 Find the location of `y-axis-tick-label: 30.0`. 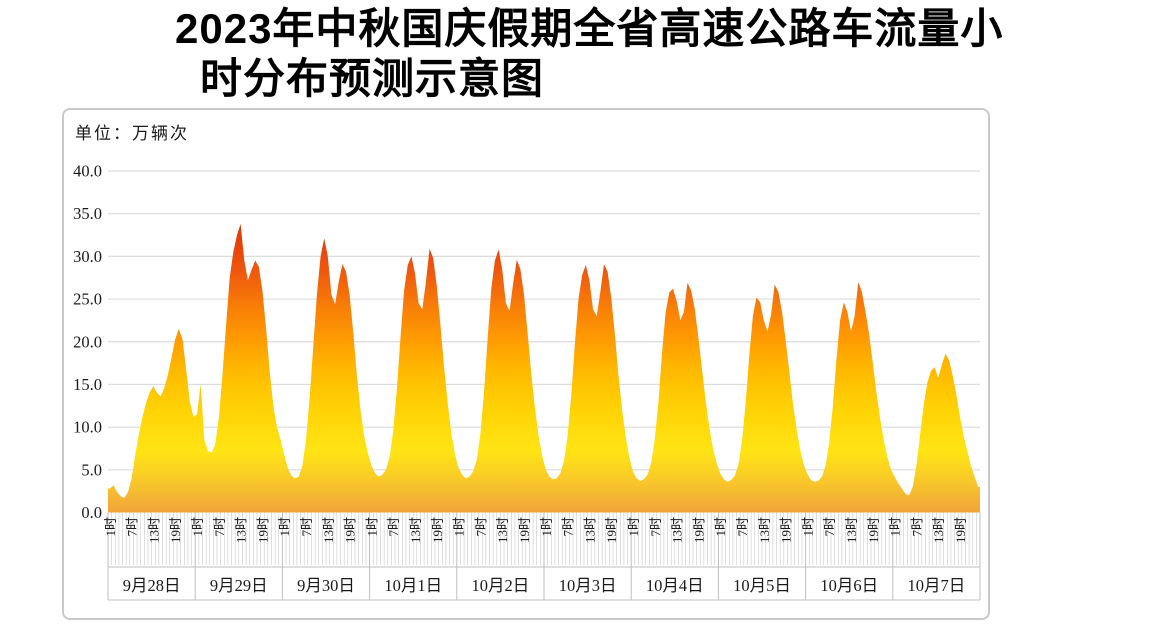

y-axis-tick-label: 30.0 is located at coordinates (87, 256).